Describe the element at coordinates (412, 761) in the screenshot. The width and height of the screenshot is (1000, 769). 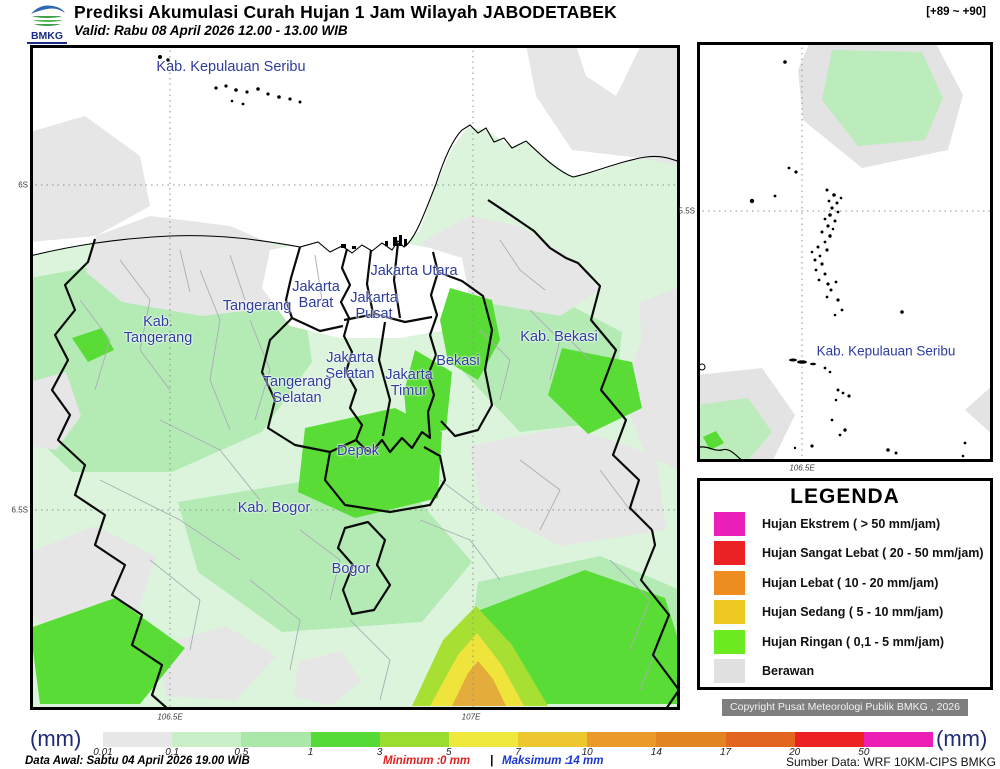
I see `minimum-label: Minimum :` at that location.